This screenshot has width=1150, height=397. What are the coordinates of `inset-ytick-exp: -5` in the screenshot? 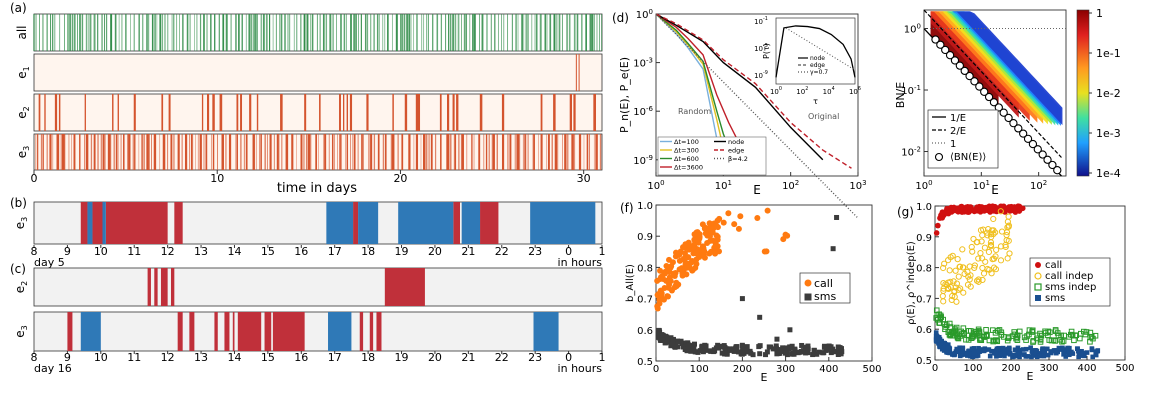 It's located at (765, 46).